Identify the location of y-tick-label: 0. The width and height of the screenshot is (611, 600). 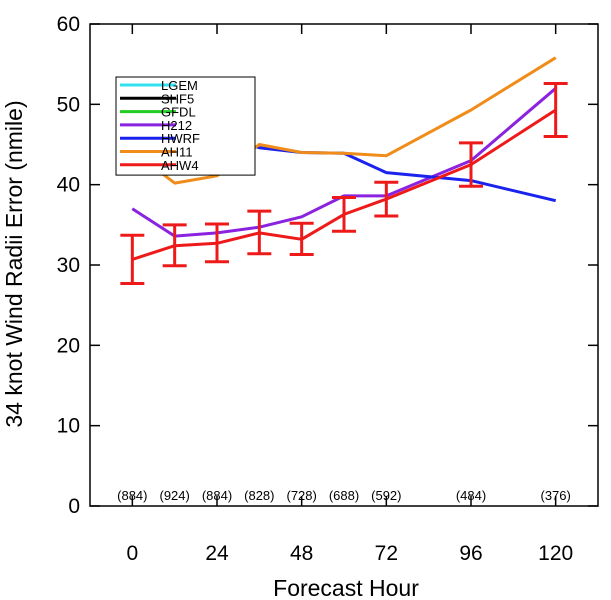
(74, 506).